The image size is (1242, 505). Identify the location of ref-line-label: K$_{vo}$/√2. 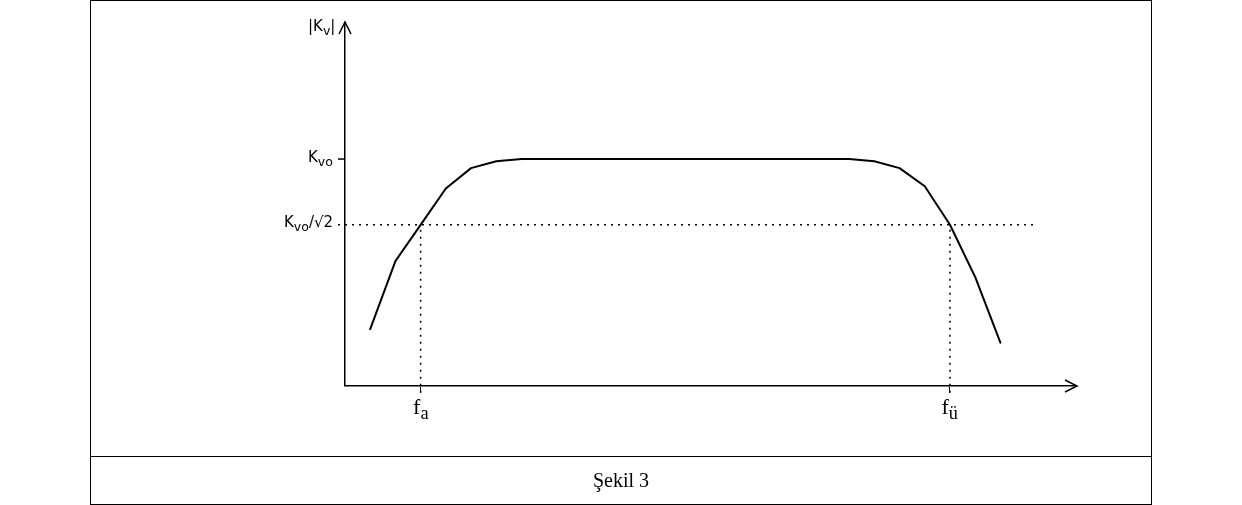
(309, 224).